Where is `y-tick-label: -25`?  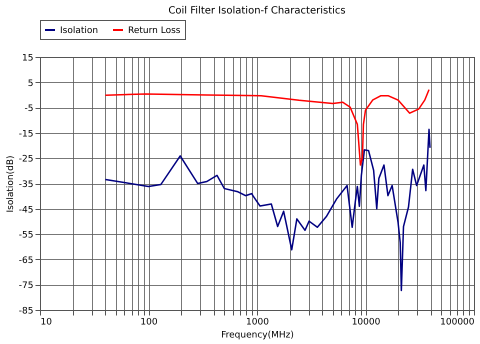
y-tick-label: -25 is located at coordinates (26, 159).